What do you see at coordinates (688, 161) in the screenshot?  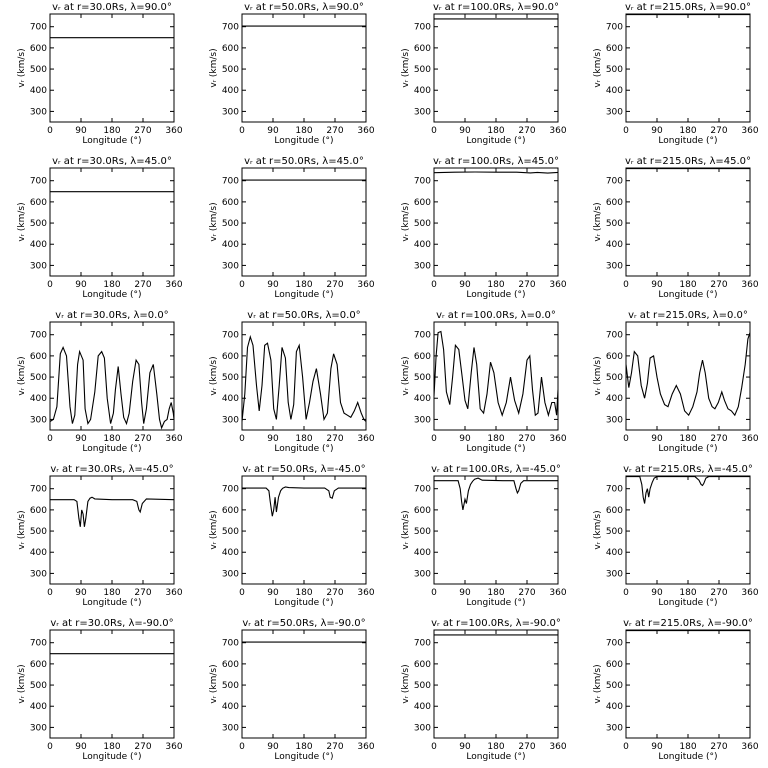 I see `panel-title: vᵣ at r=215.0Rs, λ=45.0°` at bounding box center [688, 161].